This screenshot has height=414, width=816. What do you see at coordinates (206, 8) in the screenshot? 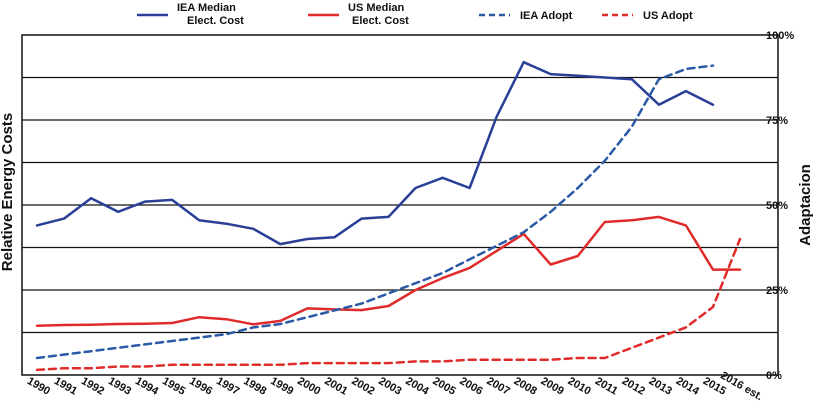
I see `legend-label-iea-cost-line1: IEA Median` at bounding box center [206, 8].